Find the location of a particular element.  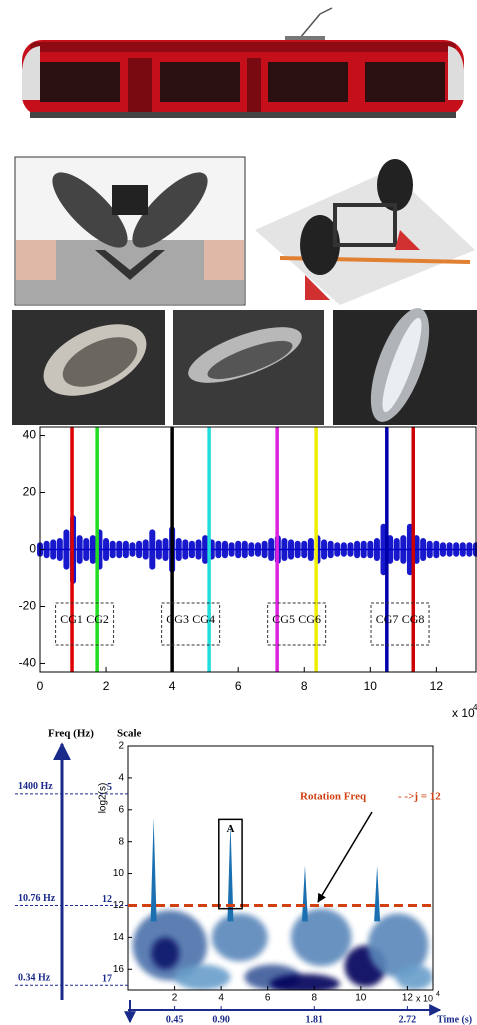

tram-back is located at coordinates (456, 73).